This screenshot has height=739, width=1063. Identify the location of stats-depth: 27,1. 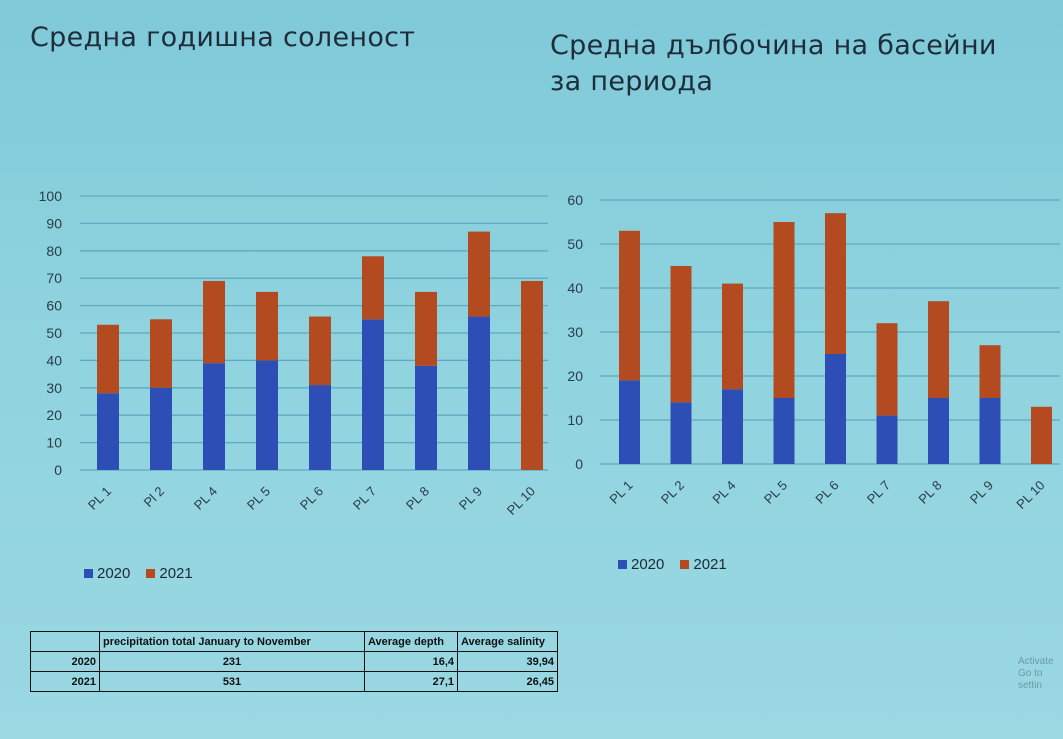
(411, 681).